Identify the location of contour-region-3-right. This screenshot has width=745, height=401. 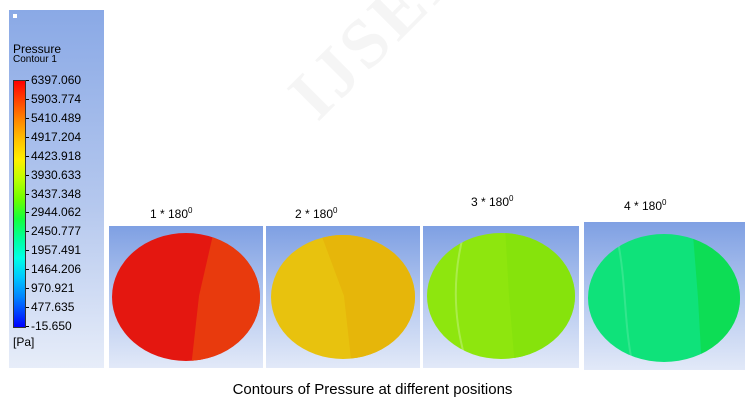
(540, 296).